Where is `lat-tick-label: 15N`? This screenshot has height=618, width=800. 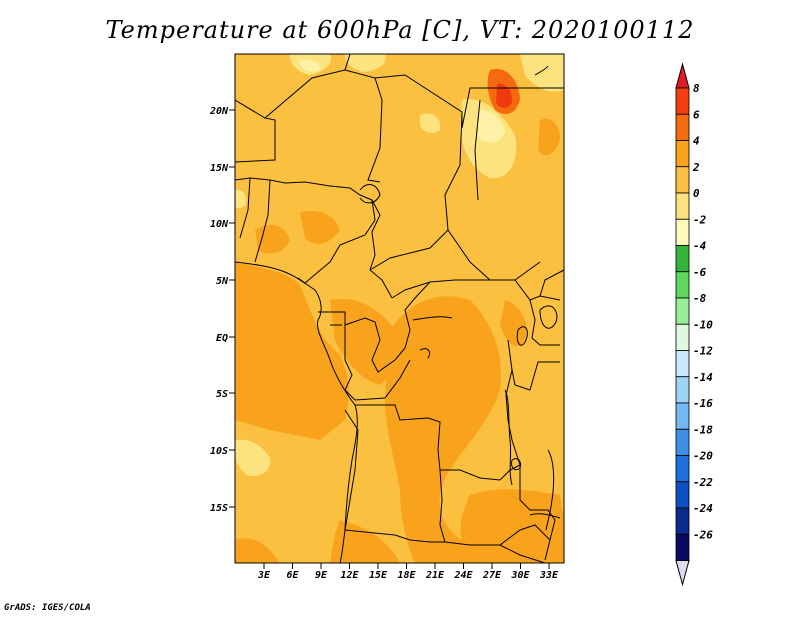
lat-tick-label: 15N is located at coordinates (219, 168).